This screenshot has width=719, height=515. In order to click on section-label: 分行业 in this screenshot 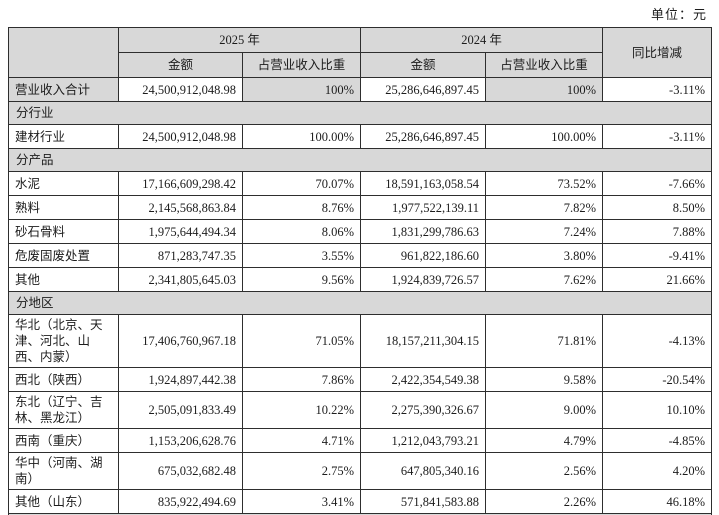, I will do `click(360, 113)`.